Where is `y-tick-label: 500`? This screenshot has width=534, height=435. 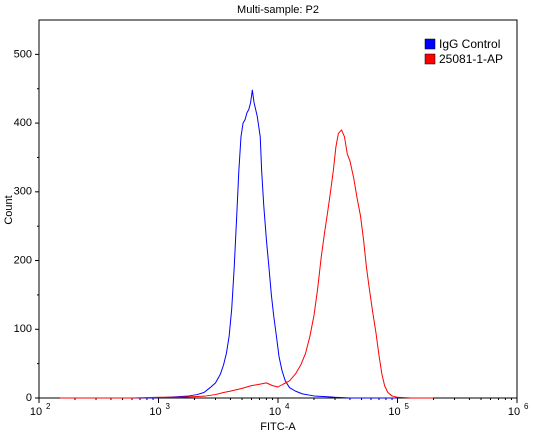 y-tick-label: 500 is located at coordinates (23, 54).